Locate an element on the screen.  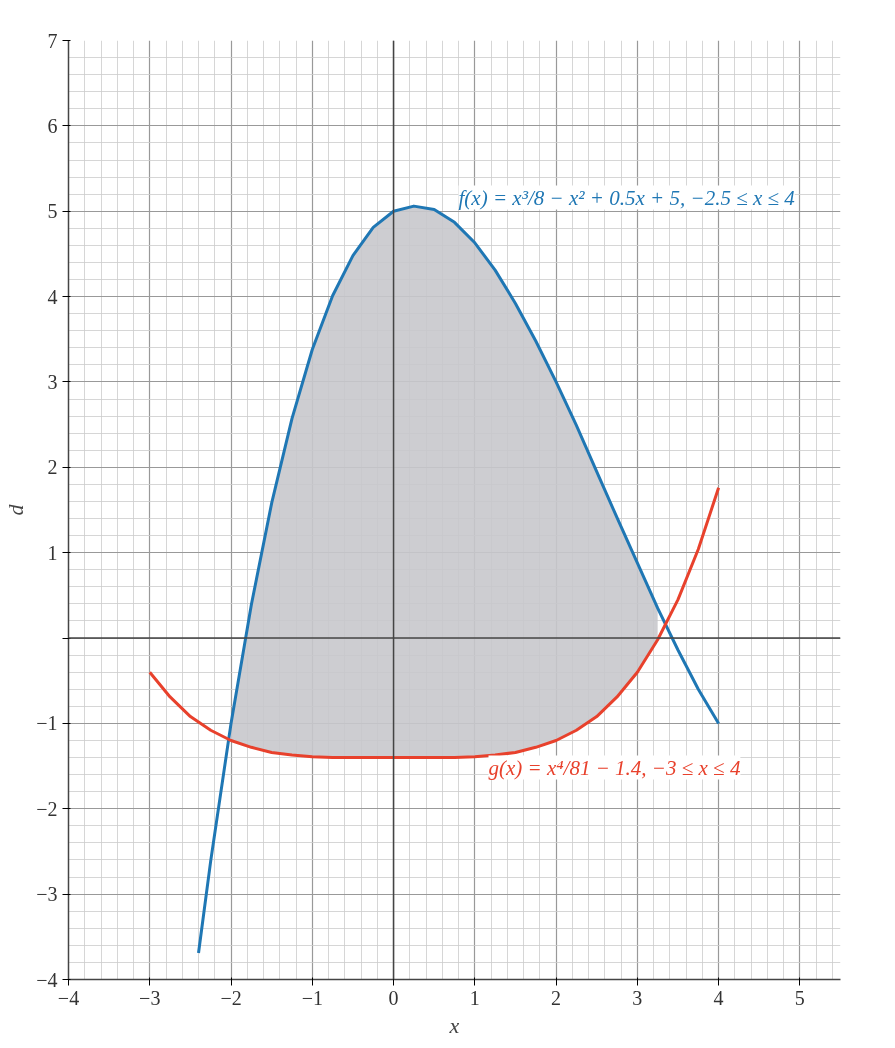
x-tick-label: −2 is located at coordinates (231, 997).